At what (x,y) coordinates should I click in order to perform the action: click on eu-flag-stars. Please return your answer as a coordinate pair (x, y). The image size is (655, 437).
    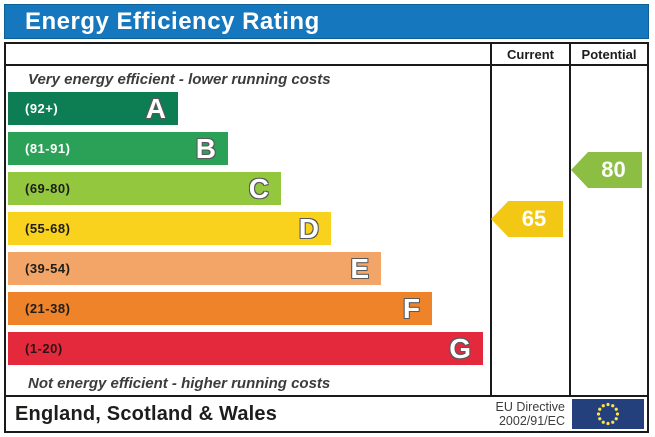
    Looking at the image, I should click on (608, 414).